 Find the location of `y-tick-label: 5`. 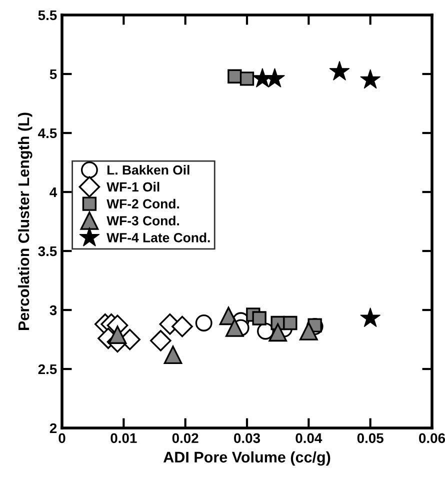

y-tick-label: 5 is located at coordinates (53, 74).